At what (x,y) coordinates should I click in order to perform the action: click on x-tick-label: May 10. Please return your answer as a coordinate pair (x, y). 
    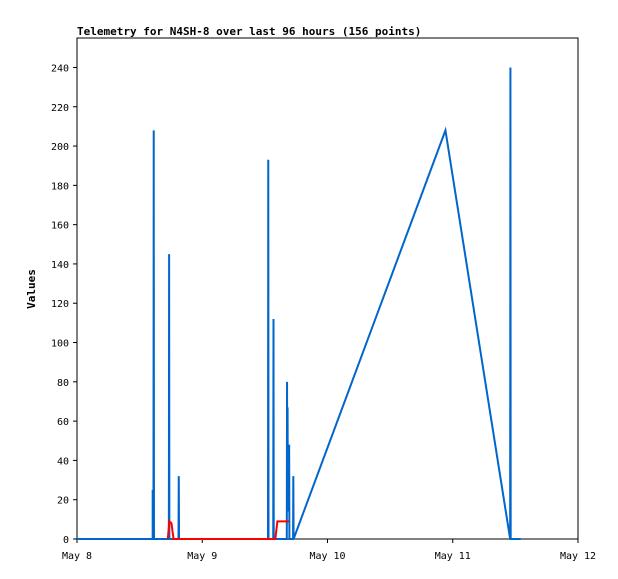
    Looking at the image, I should click on (327, 556).